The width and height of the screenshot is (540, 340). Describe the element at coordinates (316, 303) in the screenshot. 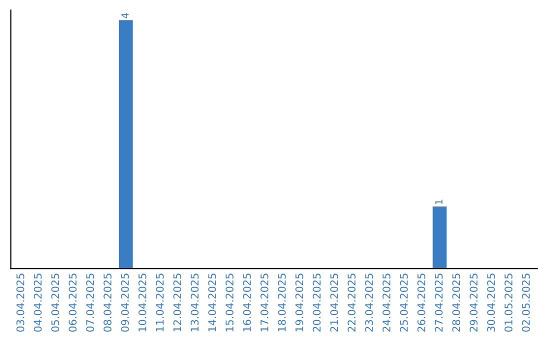

I see `x-tick-label: 20.04.2025` at that location.